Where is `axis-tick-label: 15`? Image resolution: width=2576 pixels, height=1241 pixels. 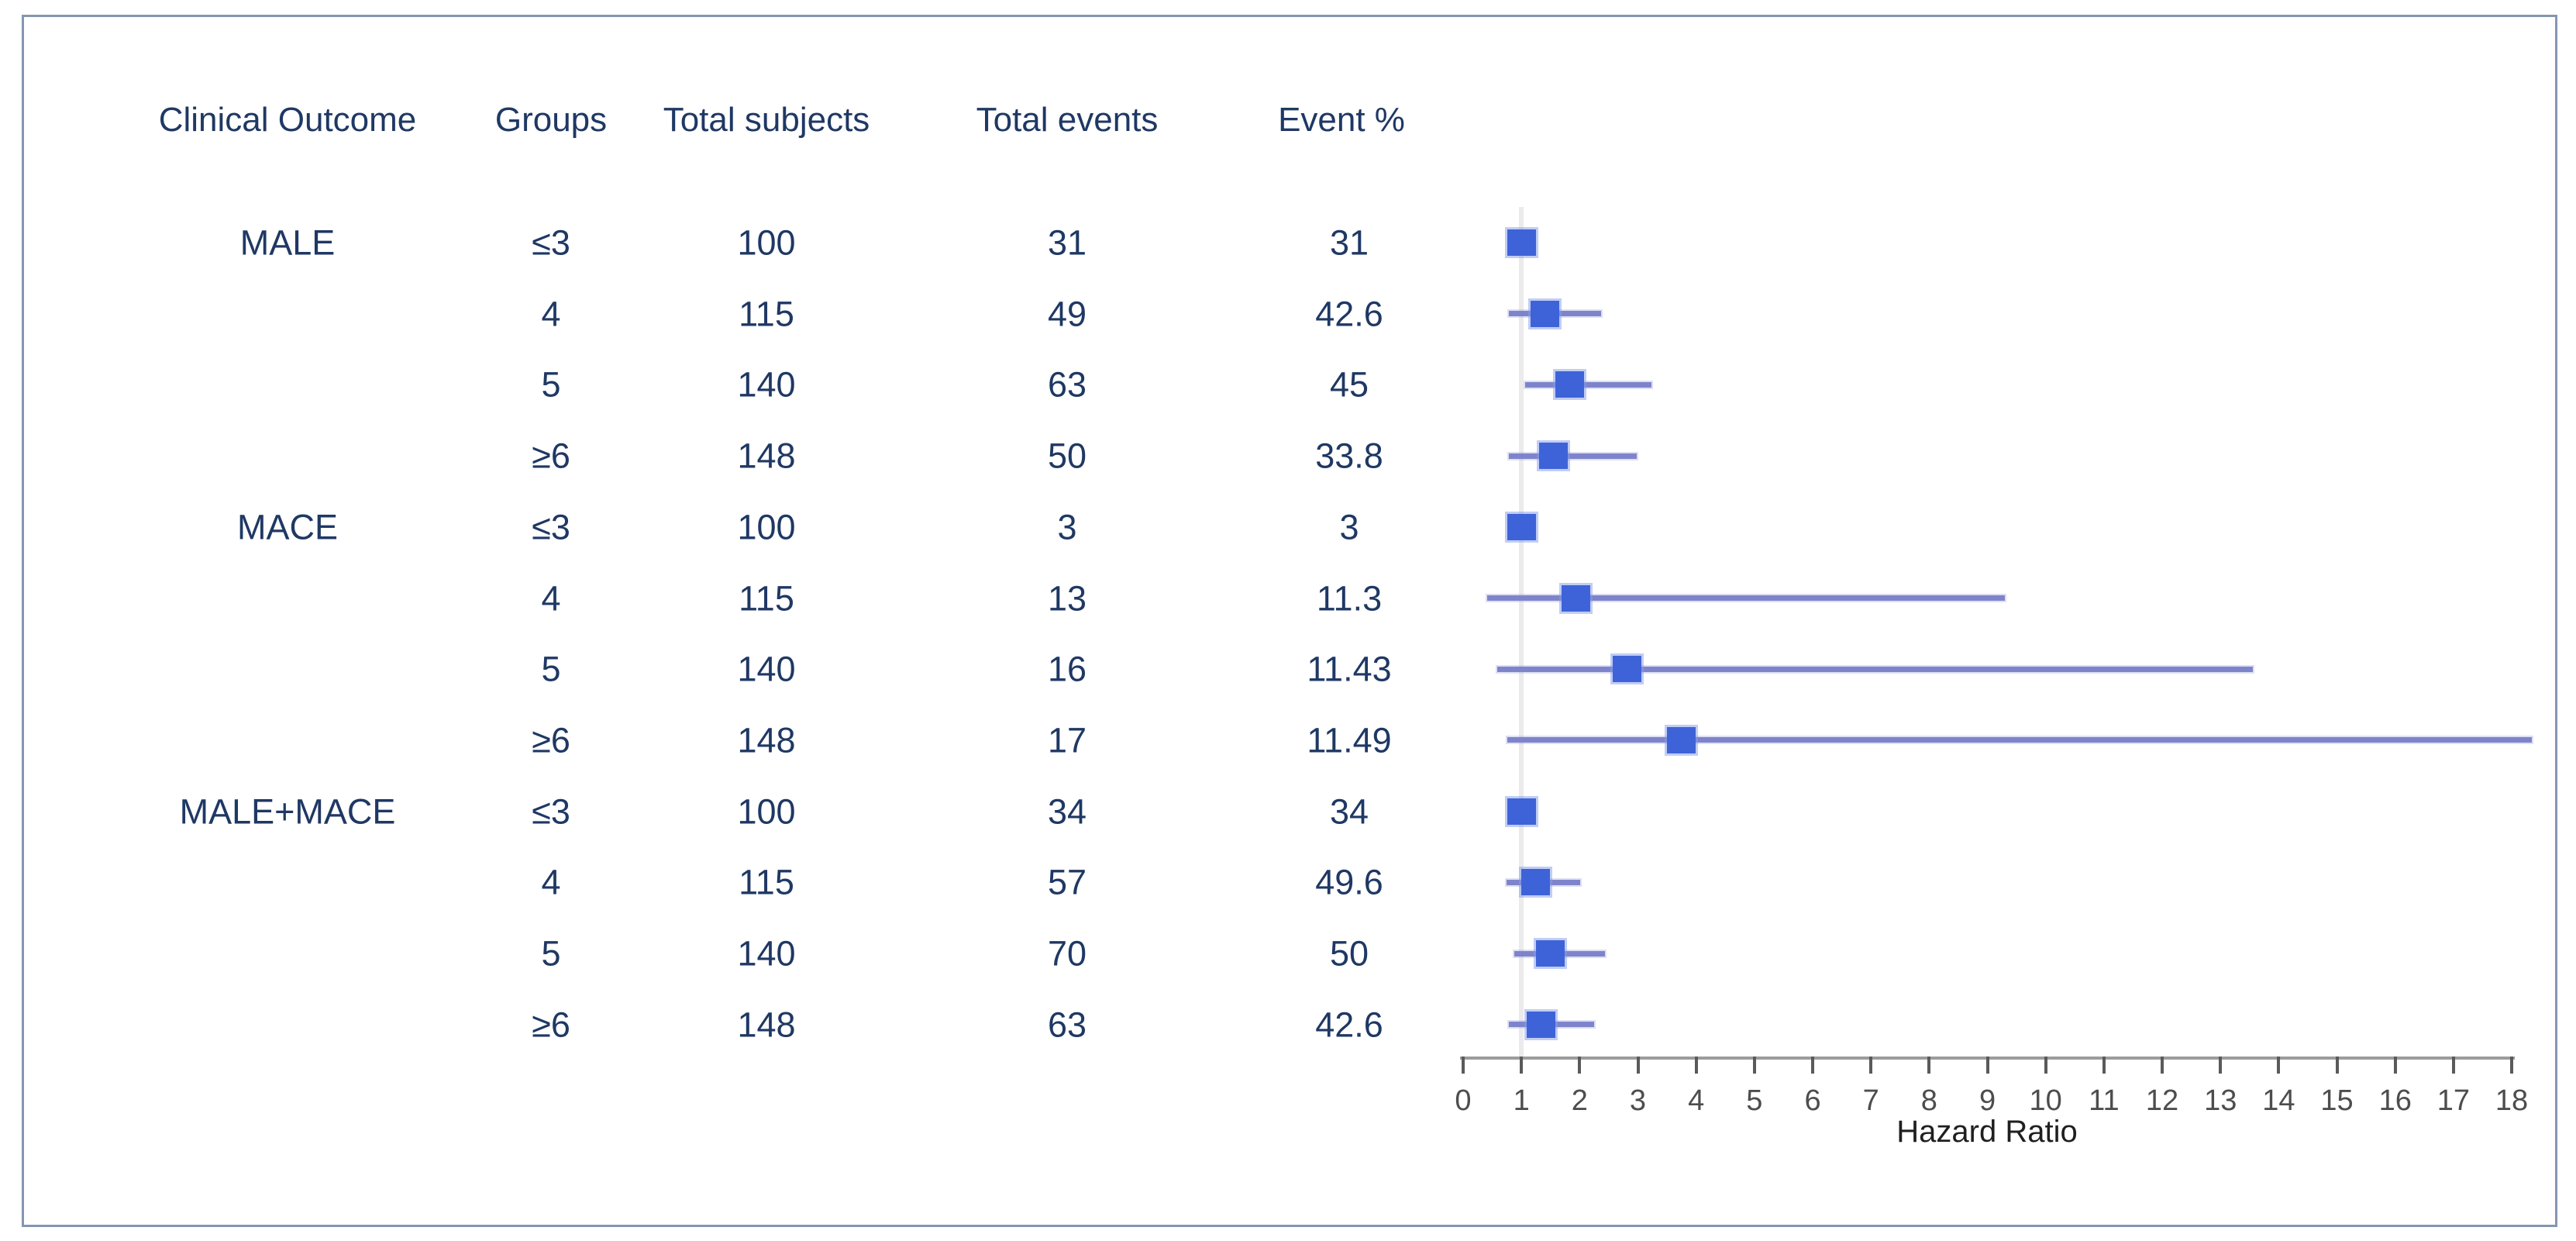 axis-tick-label: 15 is located at coordinates (2337, 1100).